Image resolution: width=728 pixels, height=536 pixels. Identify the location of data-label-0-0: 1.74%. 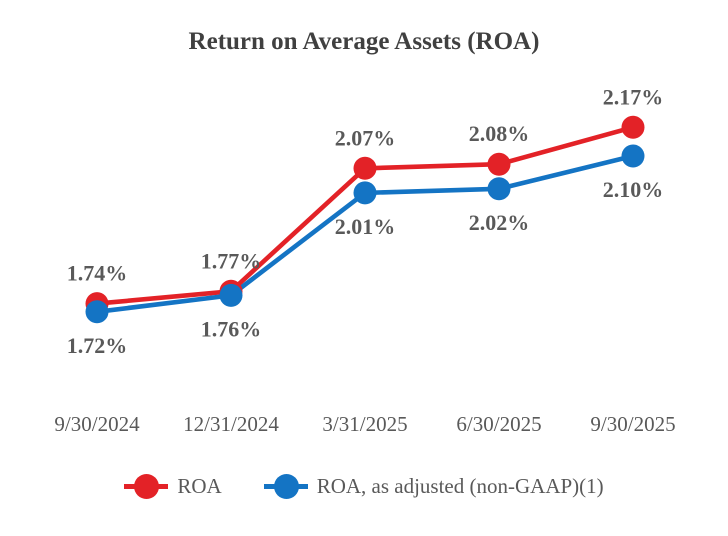
(97, 273).